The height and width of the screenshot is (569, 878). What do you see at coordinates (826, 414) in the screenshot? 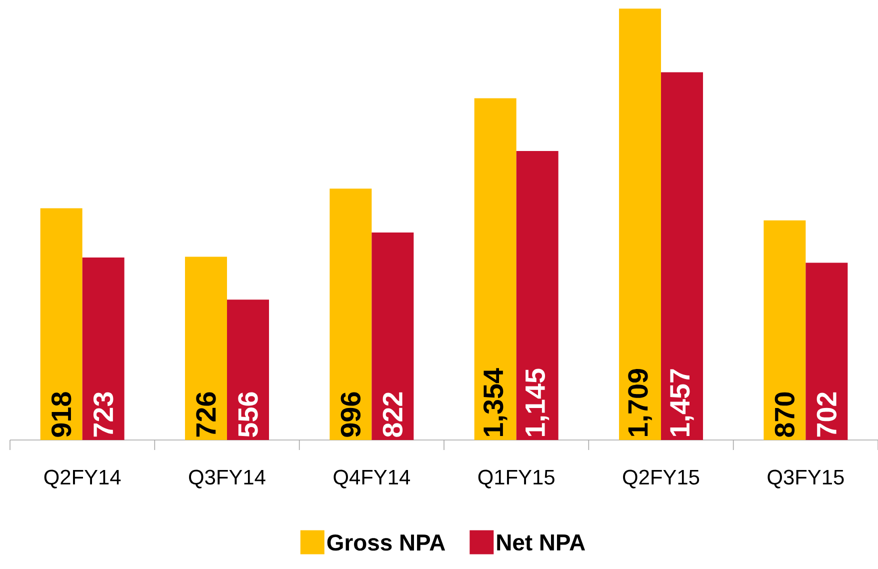
I see `data-label: 702` at bounding box center [826, 414].